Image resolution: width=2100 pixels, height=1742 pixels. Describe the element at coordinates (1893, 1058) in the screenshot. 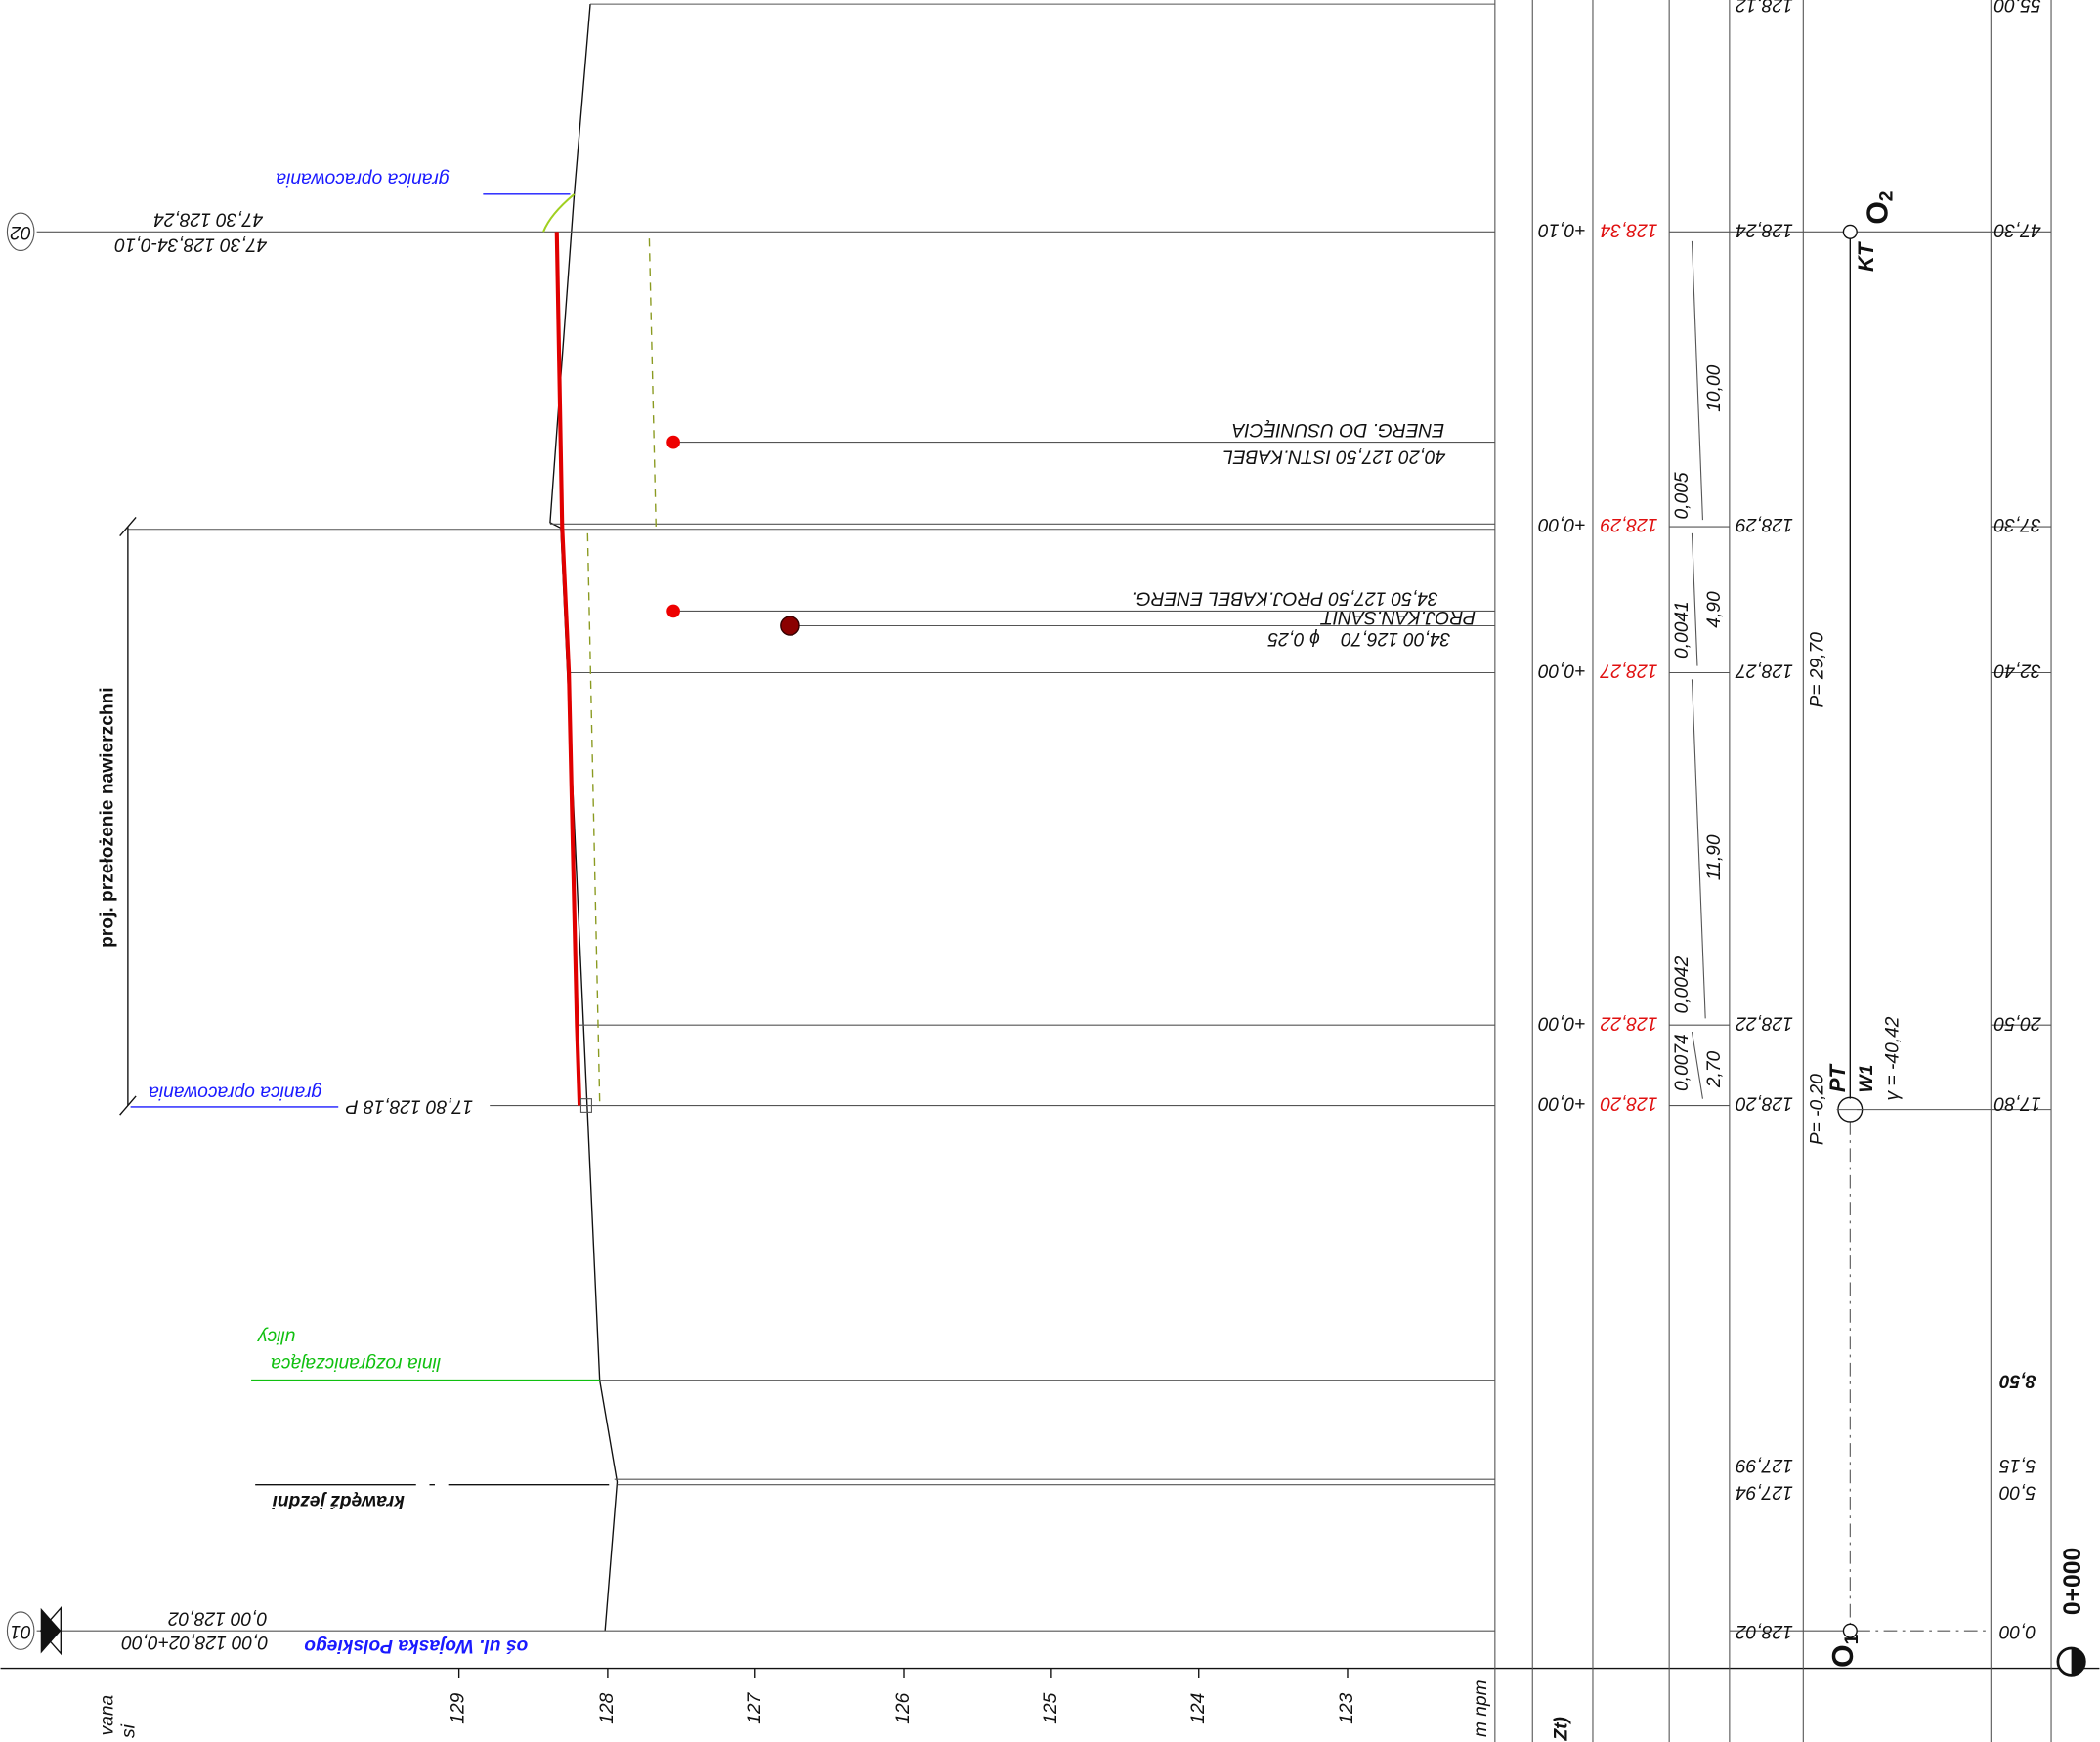

I see `geometry-label: γ = -40,42` at that location.